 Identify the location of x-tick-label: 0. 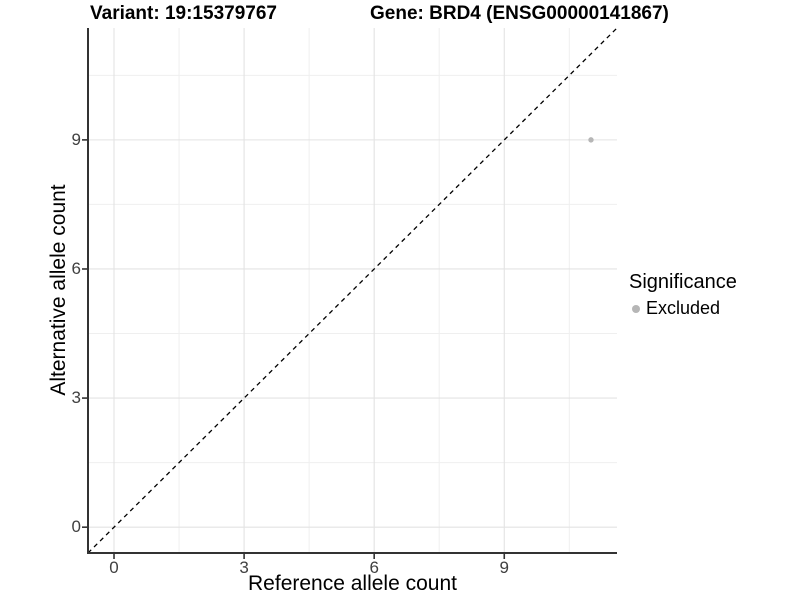
(114, 567).